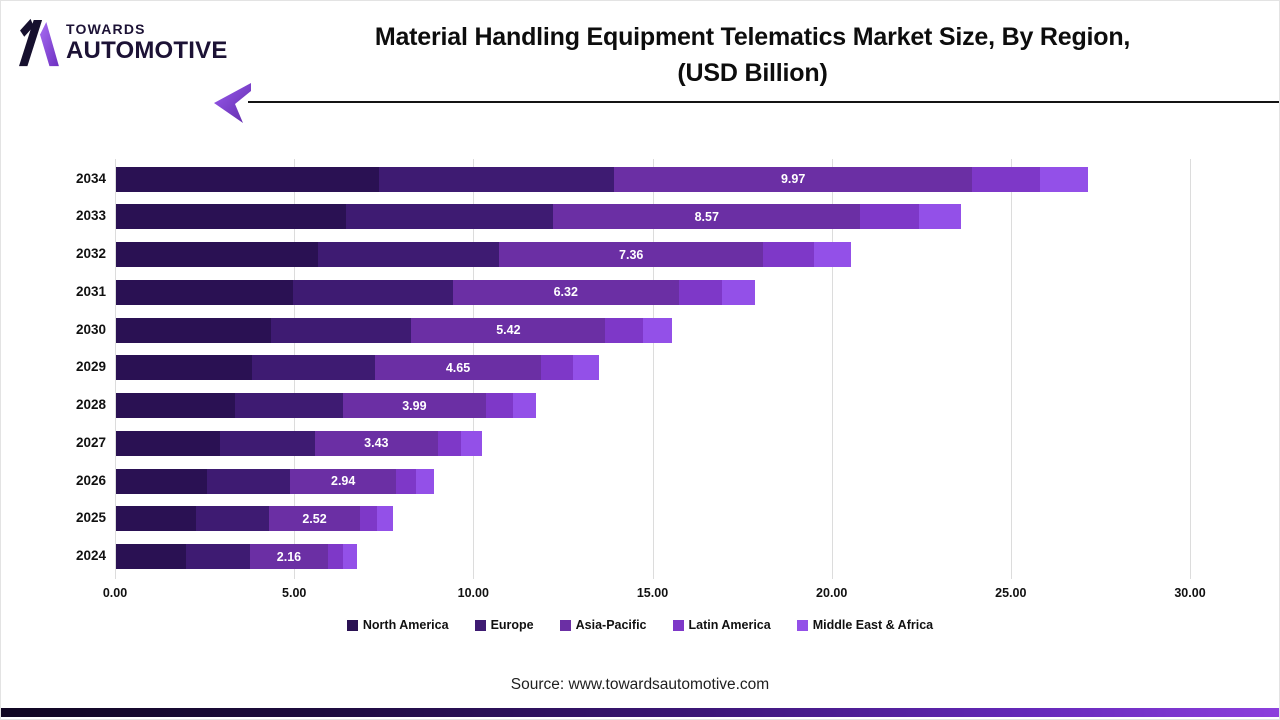  Describe the element at coordinates (156, 519) in the screenshot. I see `bar-segment-north-america-2025` at that location.